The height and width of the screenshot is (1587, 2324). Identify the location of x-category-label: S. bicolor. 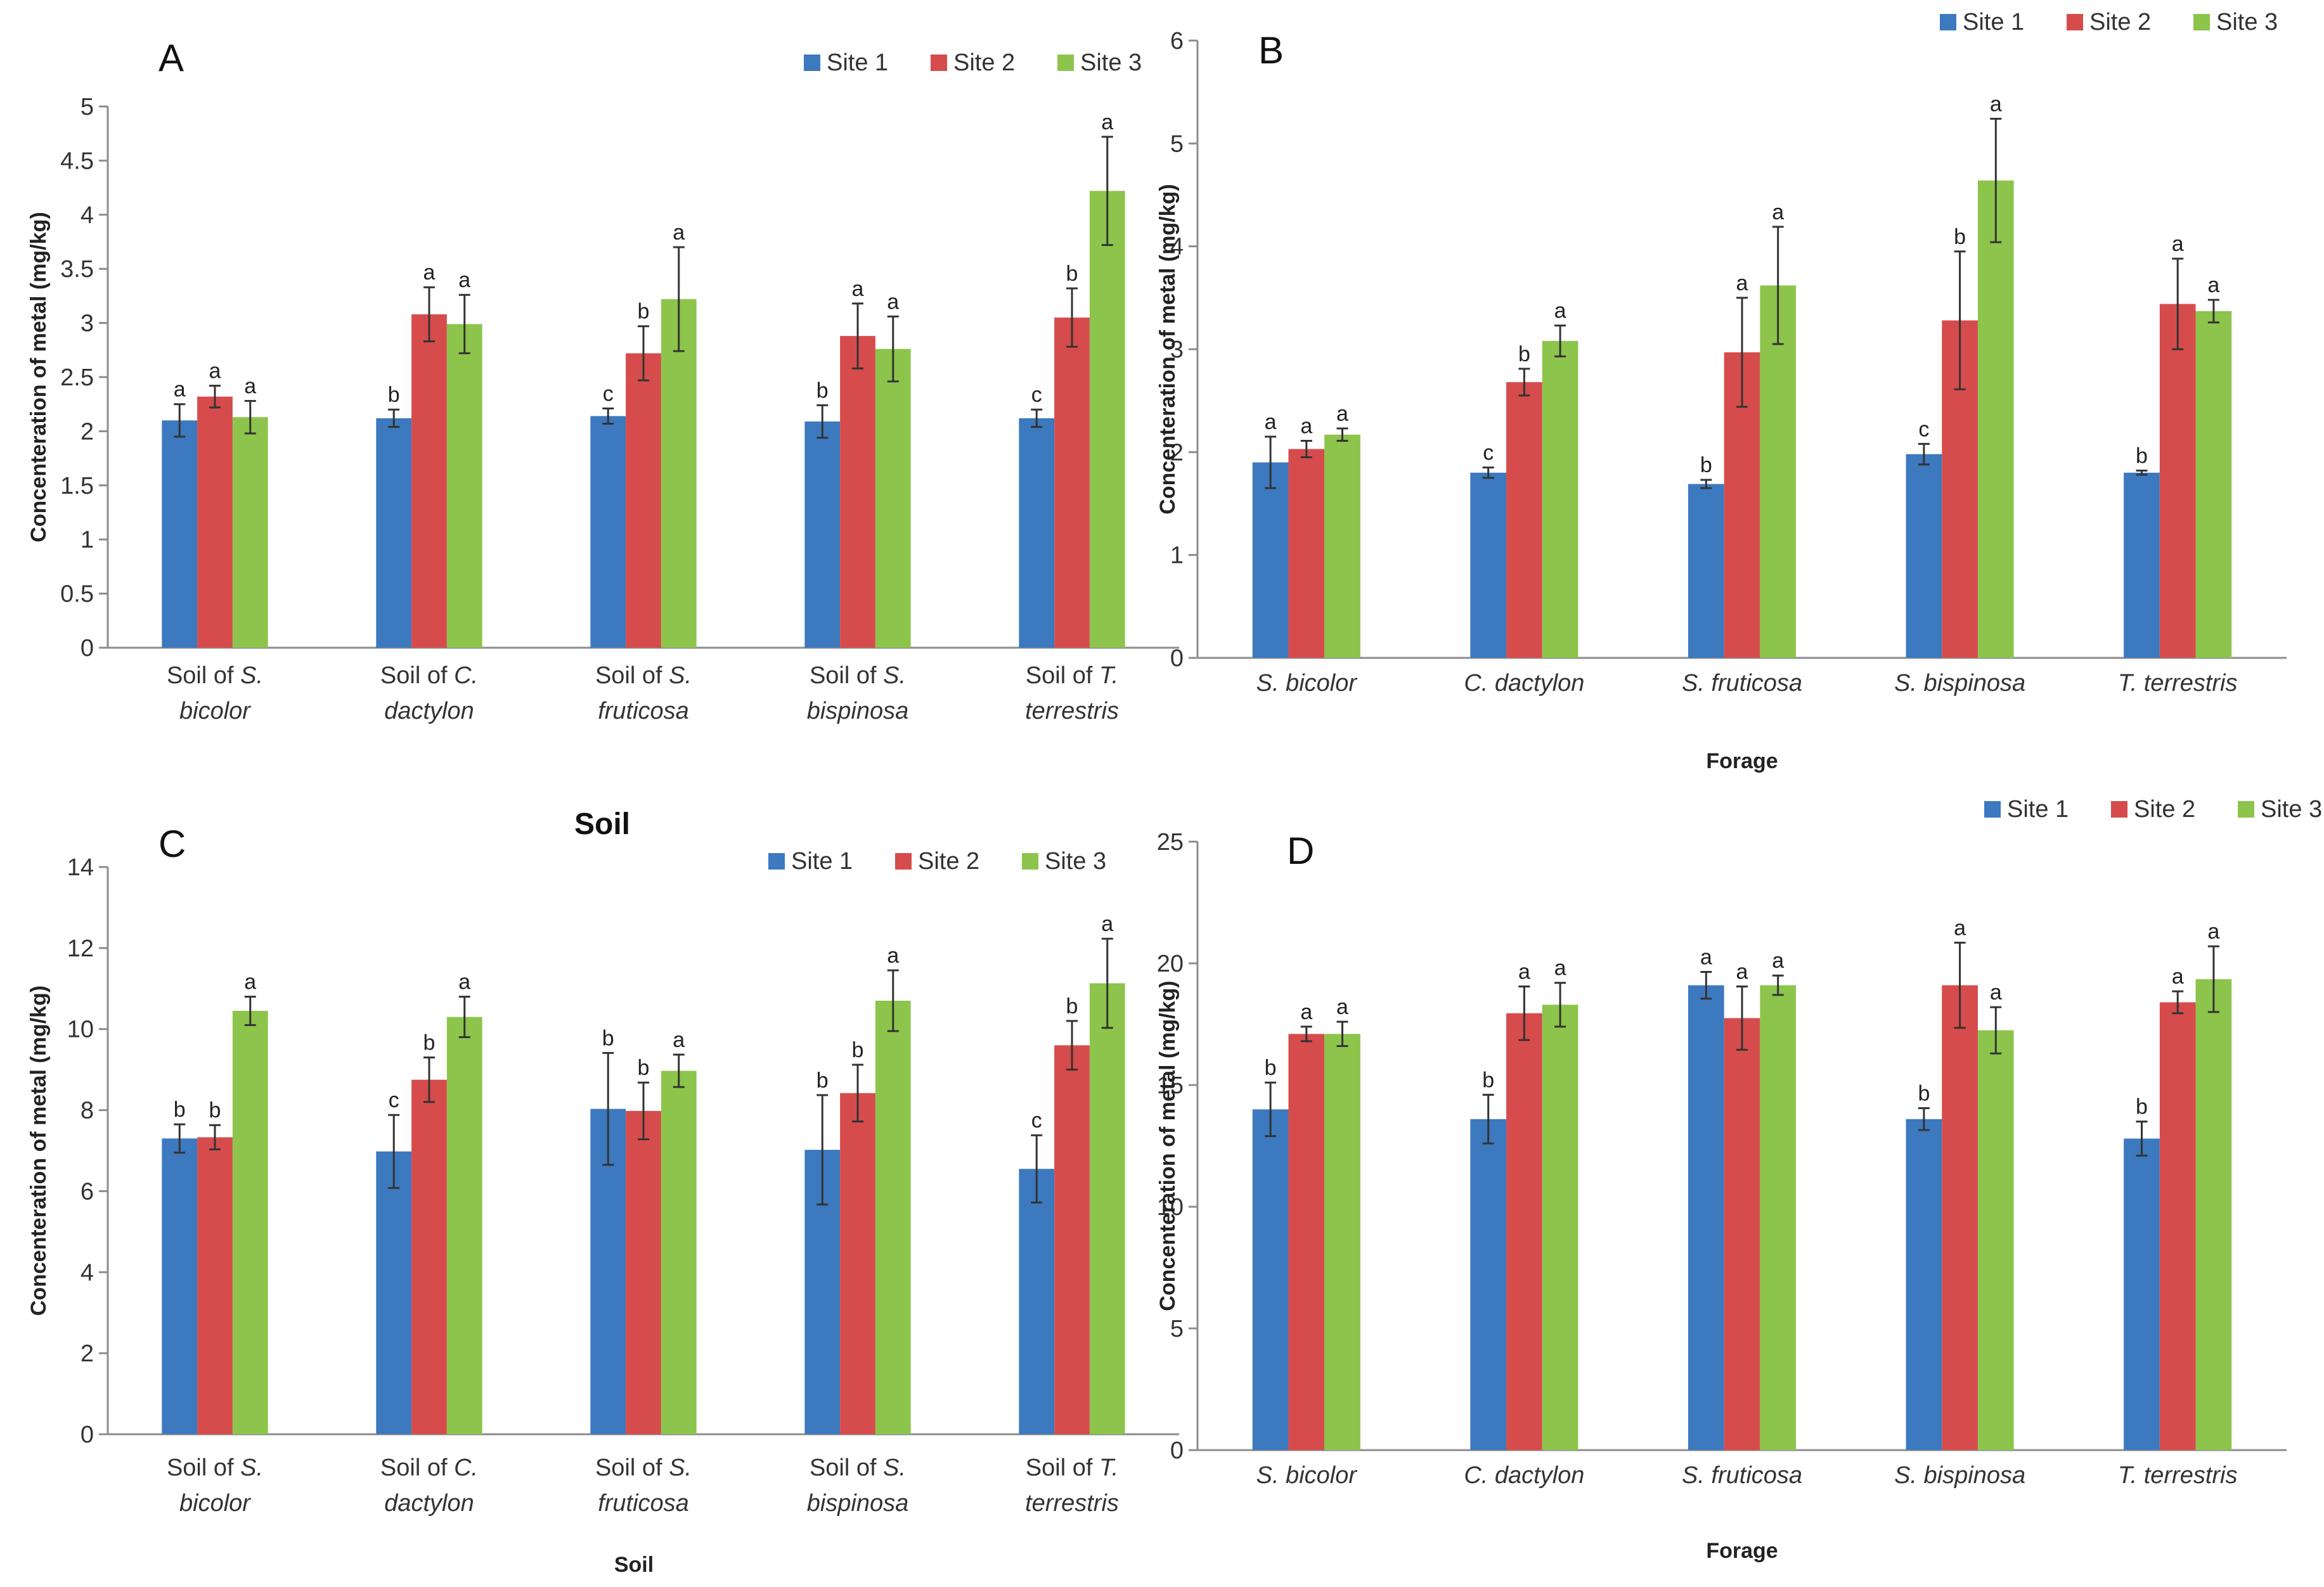
(1307, 683).